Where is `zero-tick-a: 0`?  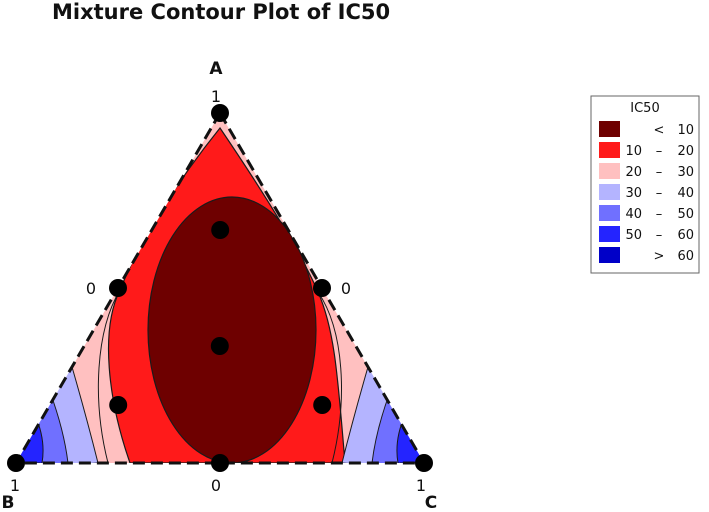
zero-tick-a: 0 is located at coordinates (216, 485).